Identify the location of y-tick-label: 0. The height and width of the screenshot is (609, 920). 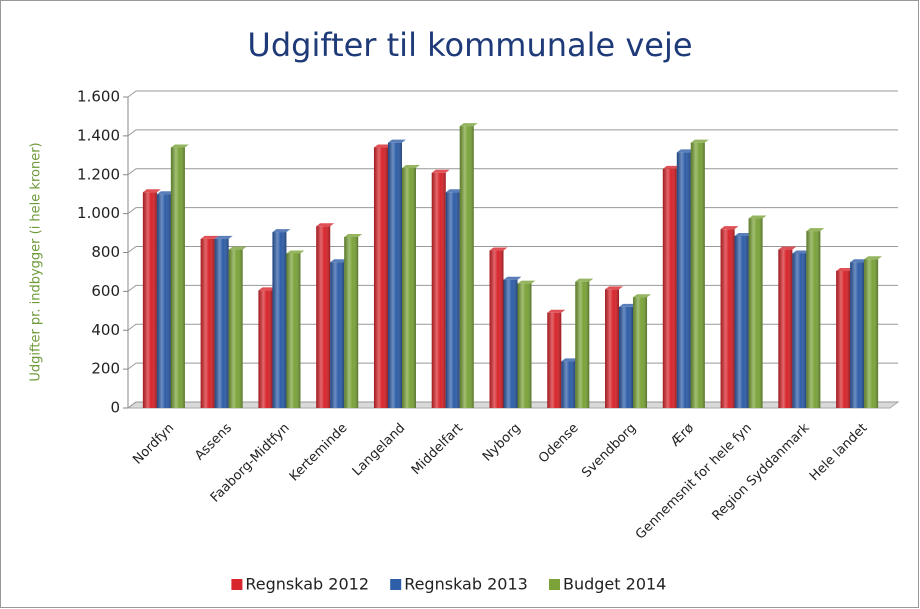
(115, 408).